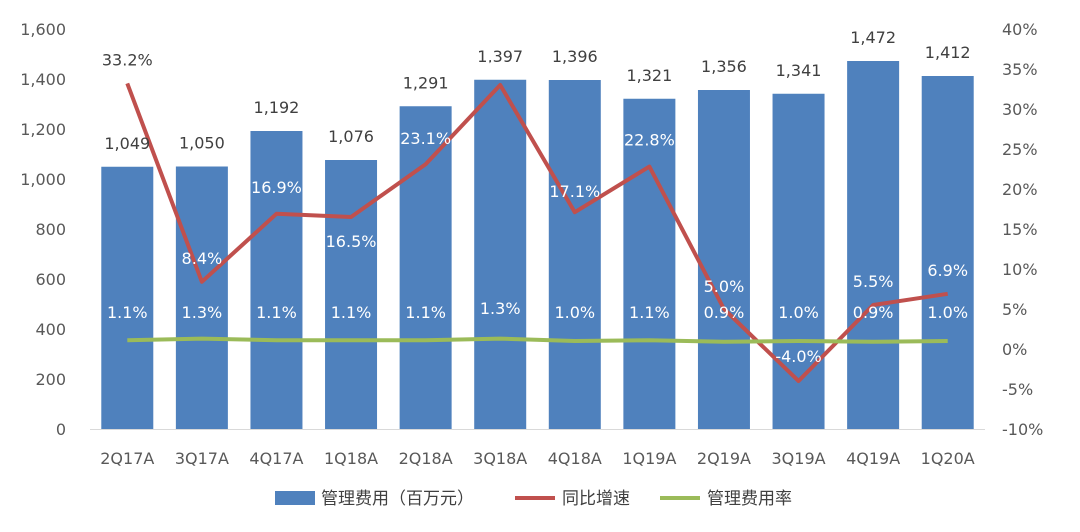 The width and height of the screenshot is (1080, 532). I want to click on right-tick-label: 15%, so click(1020, 229).